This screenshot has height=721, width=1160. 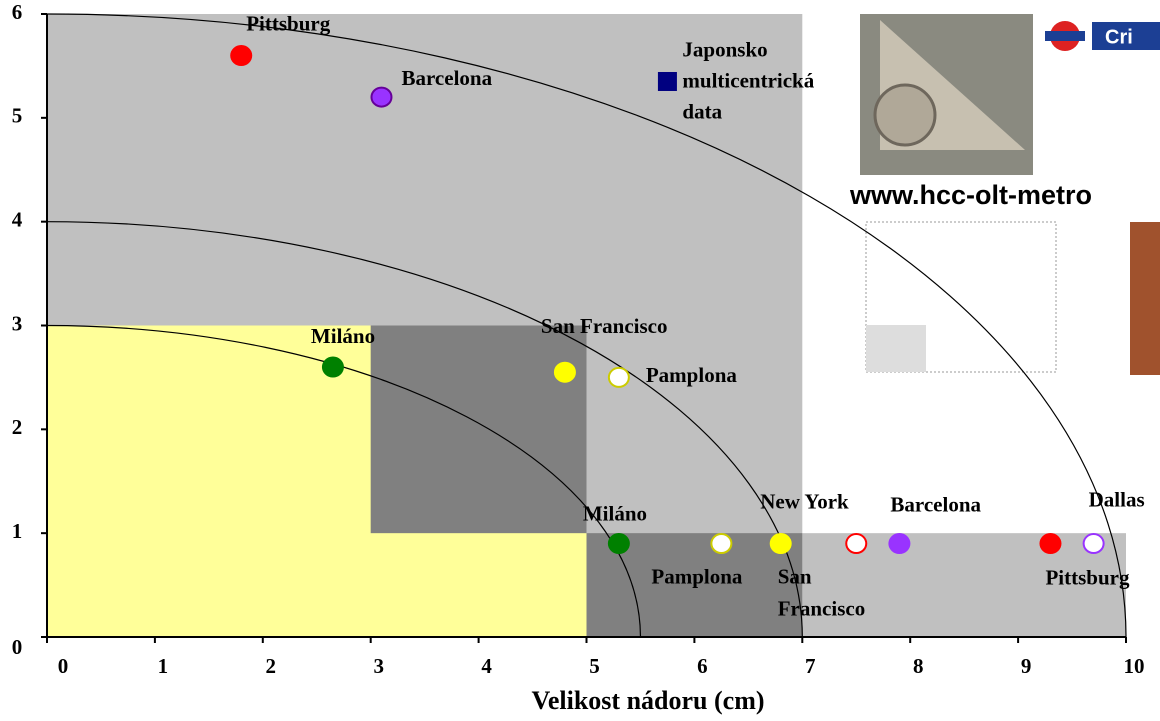 What do you see at coordinates (17, 323) in the screenshot?
I see `y-tick-label: 3` at bounding box center [17, 323].